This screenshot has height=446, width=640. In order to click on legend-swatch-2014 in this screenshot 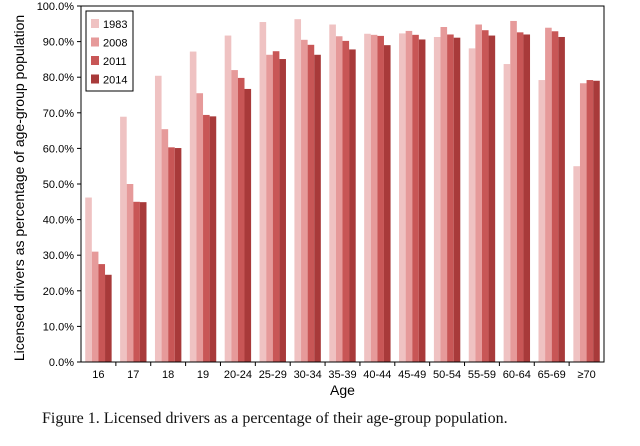, I will do `click(95, 79)`.